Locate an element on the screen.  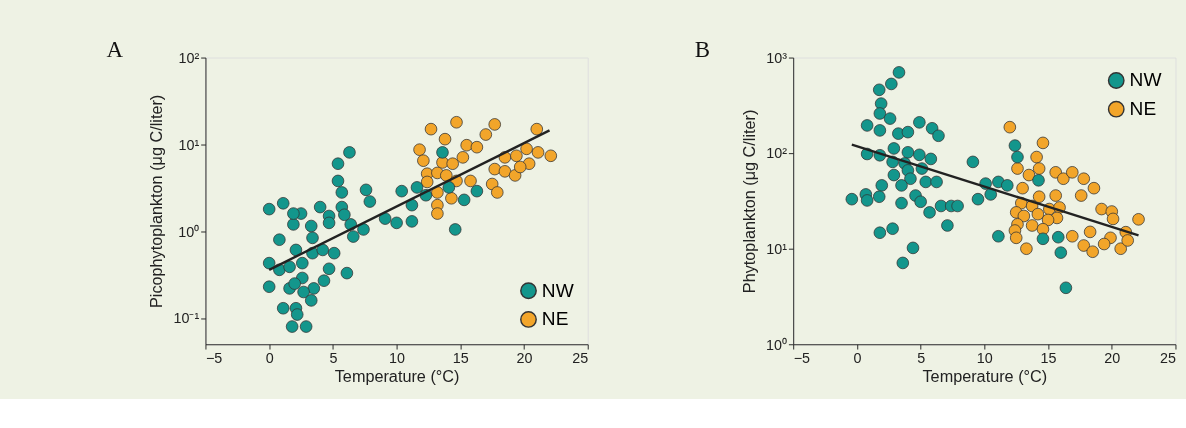
text: B is located at coordinates (702, 49).